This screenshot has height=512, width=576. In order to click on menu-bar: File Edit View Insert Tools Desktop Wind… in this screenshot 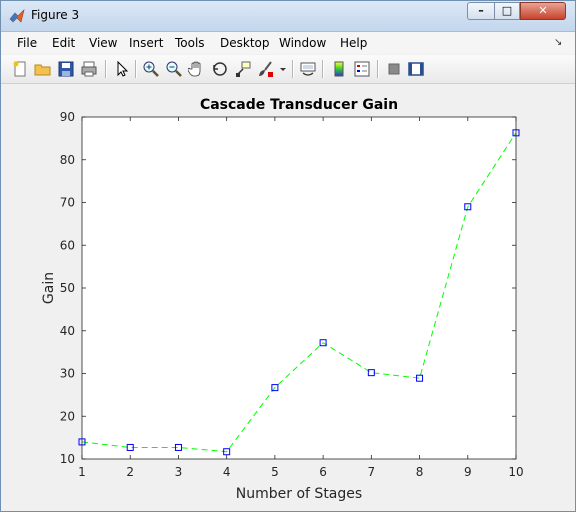, I will do `click(288, 43)`.